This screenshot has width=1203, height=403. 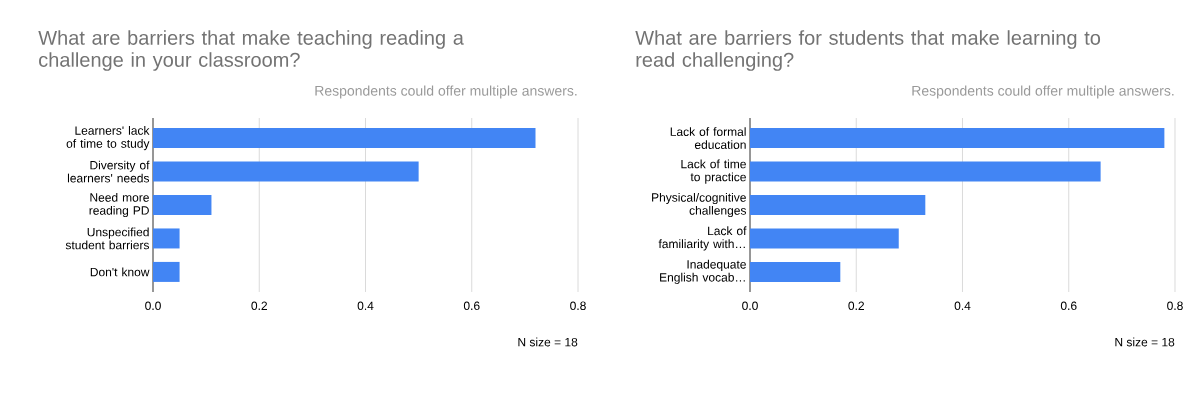 What do you see at coordinates (251, 50) in the screenshot?
I see `chart-title: What are barriers that make teaching reading a challenge in your classroom?` at bounding box center [251, 50].